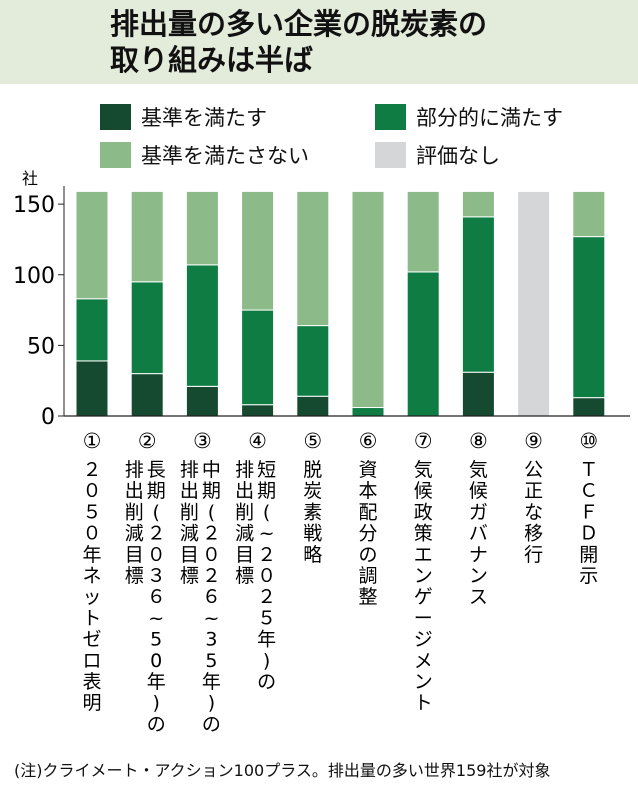 The height and width of the screenshot is (789, 638). What do you see at coordinates (478, 491) in the screenshot?
I see `category-char: 候` at bounding box center [478, 491].